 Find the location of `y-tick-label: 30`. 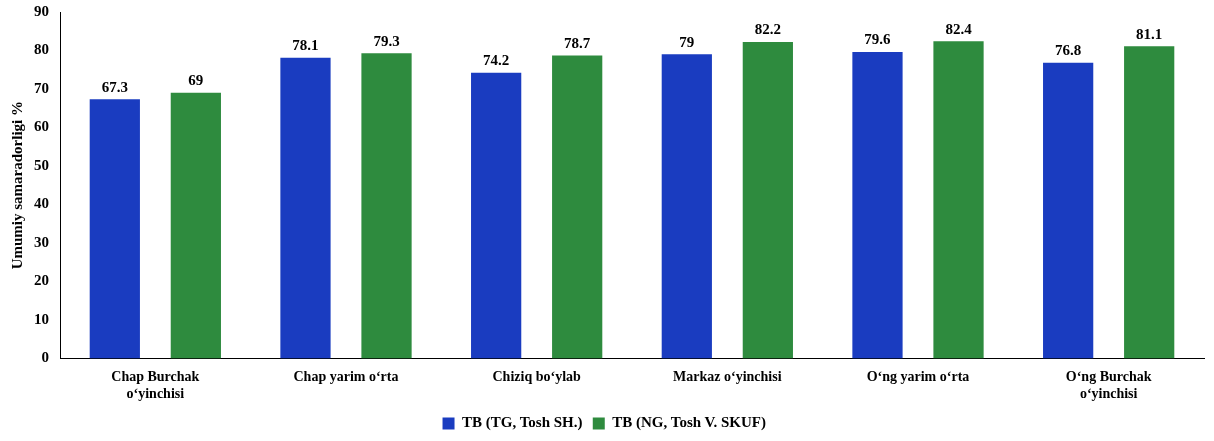

y-tick-label: 30 is located at coordinates (41, 241).